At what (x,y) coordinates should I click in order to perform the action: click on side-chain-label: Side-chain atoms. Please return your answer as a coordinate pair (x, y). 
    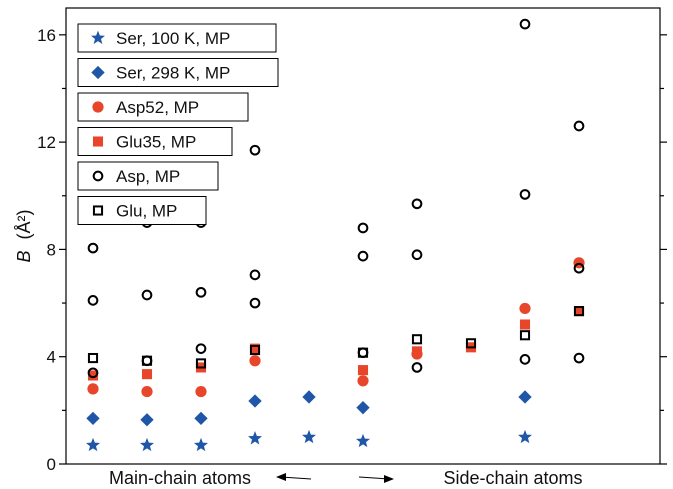
    Looking at the image, I should click on (512, 478).